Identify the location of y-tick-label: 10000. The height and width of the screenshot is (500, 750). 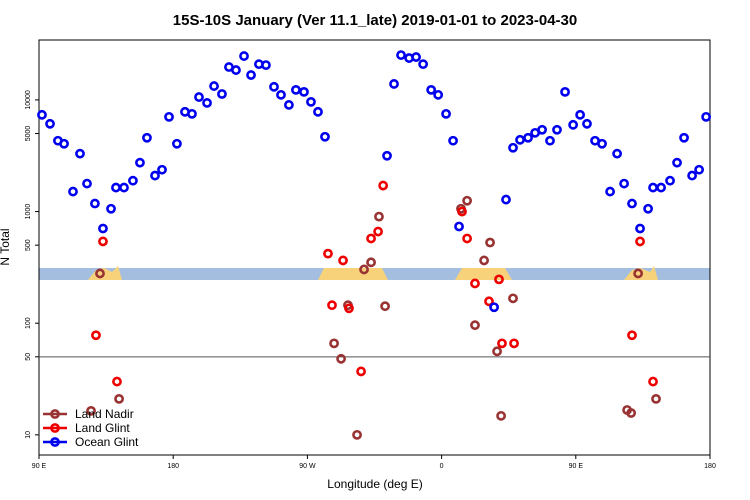
(28, 100).